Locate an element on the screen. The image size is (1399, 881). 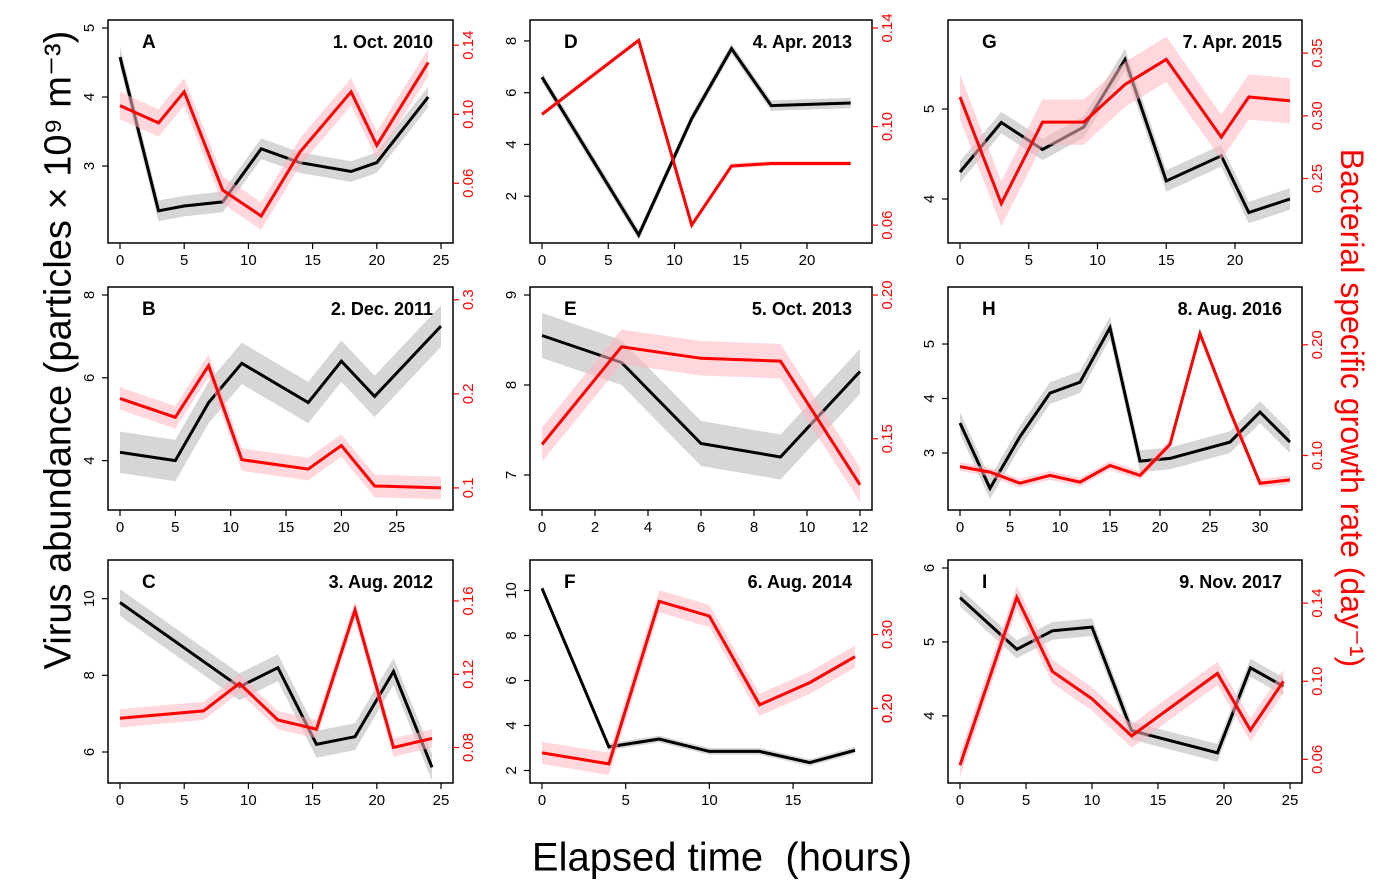
panel-d: 0 5 10 15 20 2 4 6 8 0.06 0.10 0.14 D 4. Apr. 2013 is located at coordinates (699, 141).